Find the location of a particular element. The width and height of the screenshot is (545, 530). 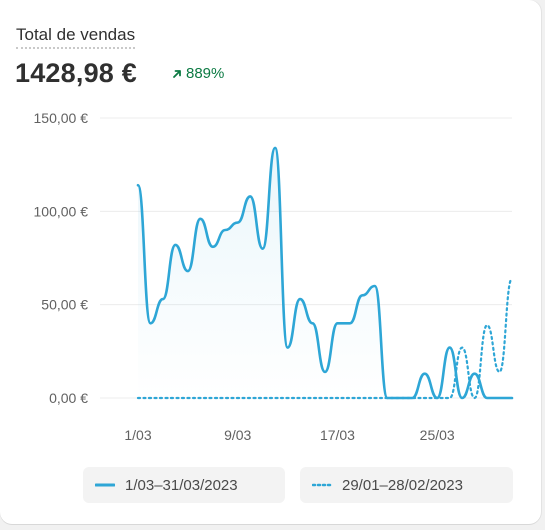

legend-dotted-line-icon is located at coordinates (322, 485).